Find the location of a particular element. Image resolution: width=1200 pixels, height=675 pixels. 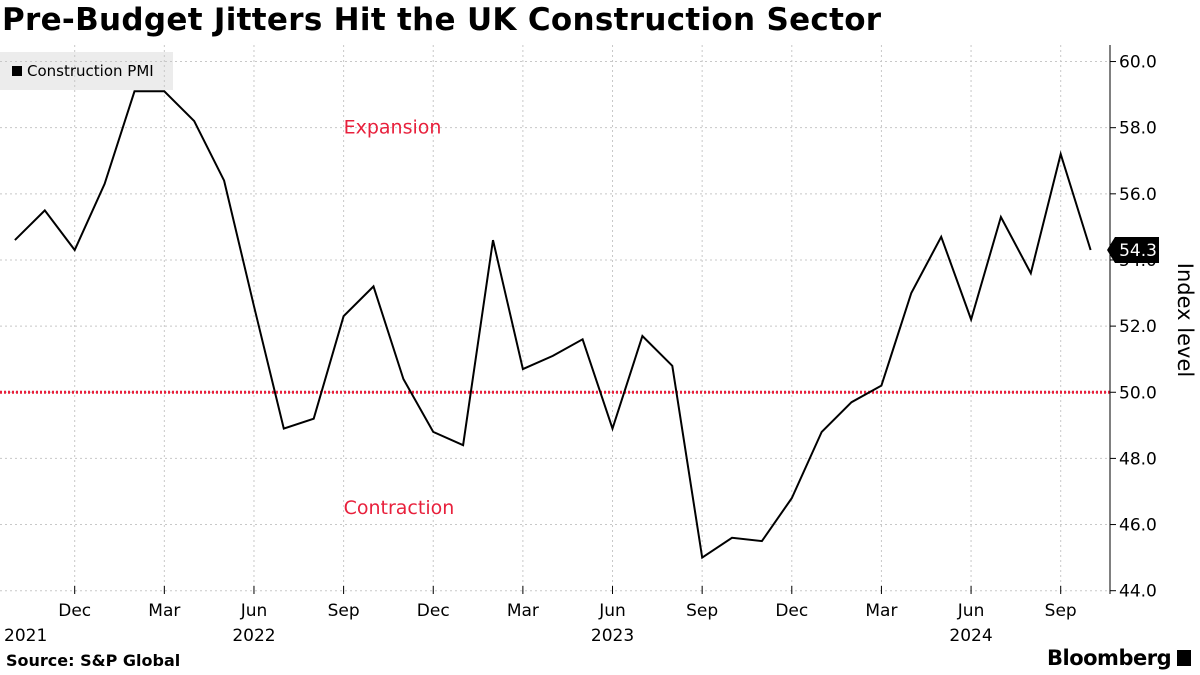

y-tick-label: 50.0 is located at coordinates (1138, 393).